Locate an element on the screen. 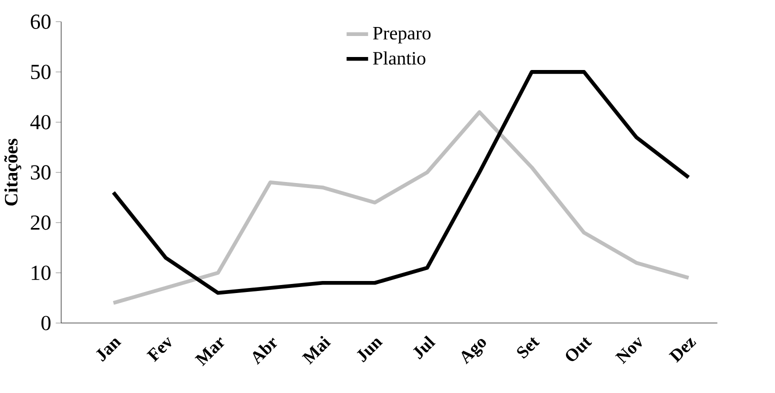 This screenshot has height=393, width=775. x-tick-label: Dez is located at coordinates (682, 350).